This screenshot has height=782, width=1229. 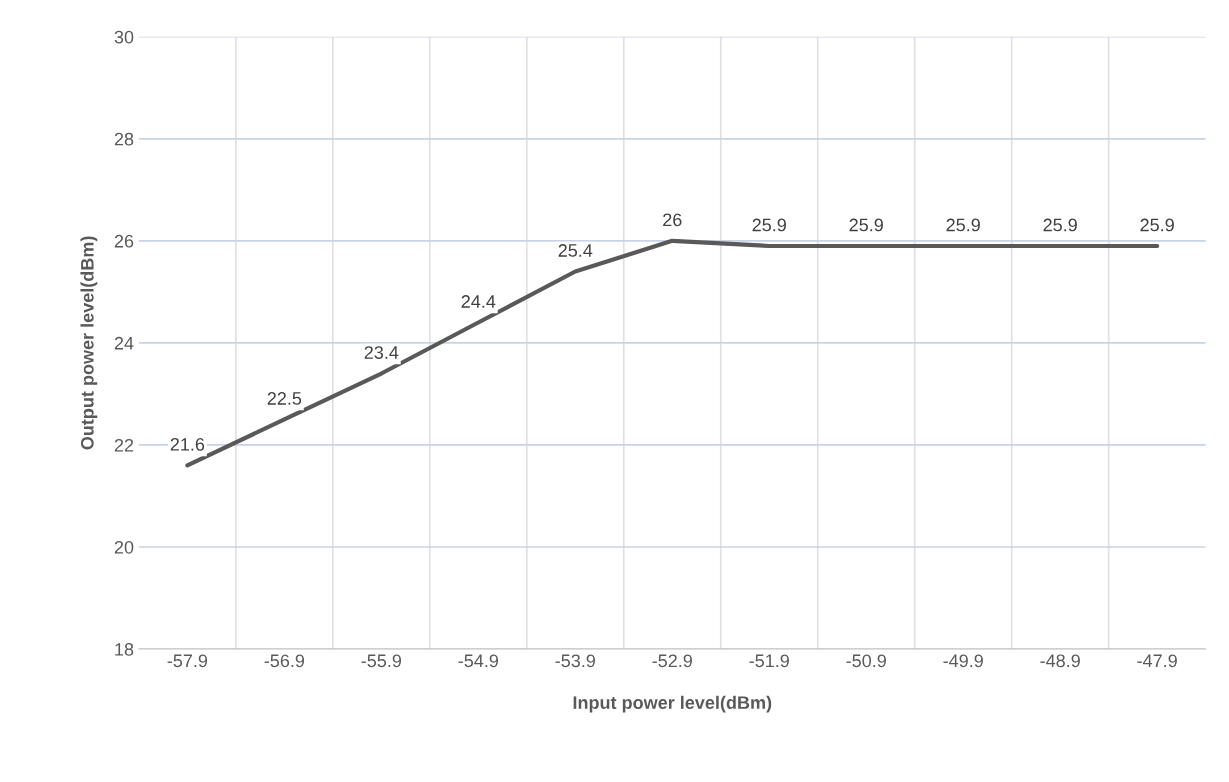 I want to click on data-label: 24.4, so click(x=478, y=301).